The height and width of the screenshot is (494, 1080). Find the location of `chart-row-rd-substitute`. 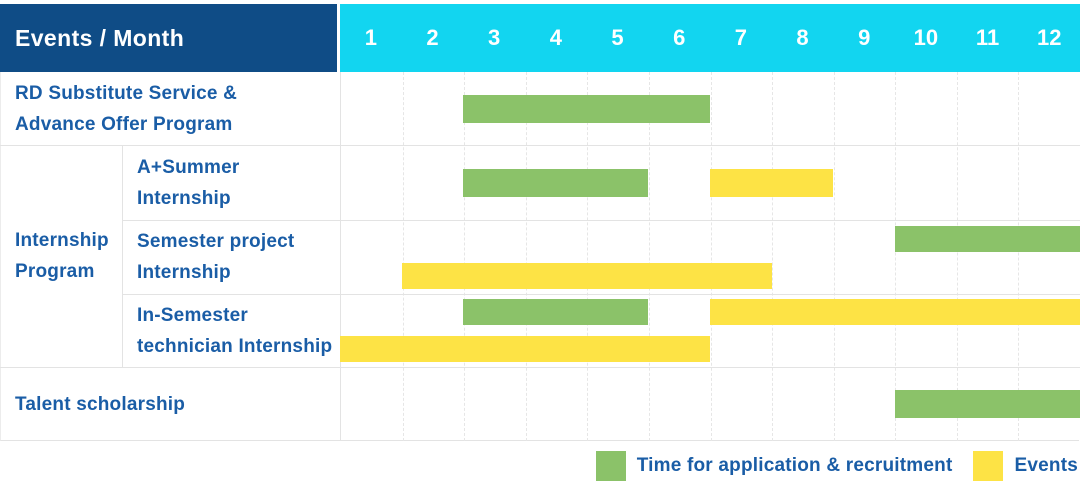

chart-row-rd-substitute is located at coordinates (710, 108).